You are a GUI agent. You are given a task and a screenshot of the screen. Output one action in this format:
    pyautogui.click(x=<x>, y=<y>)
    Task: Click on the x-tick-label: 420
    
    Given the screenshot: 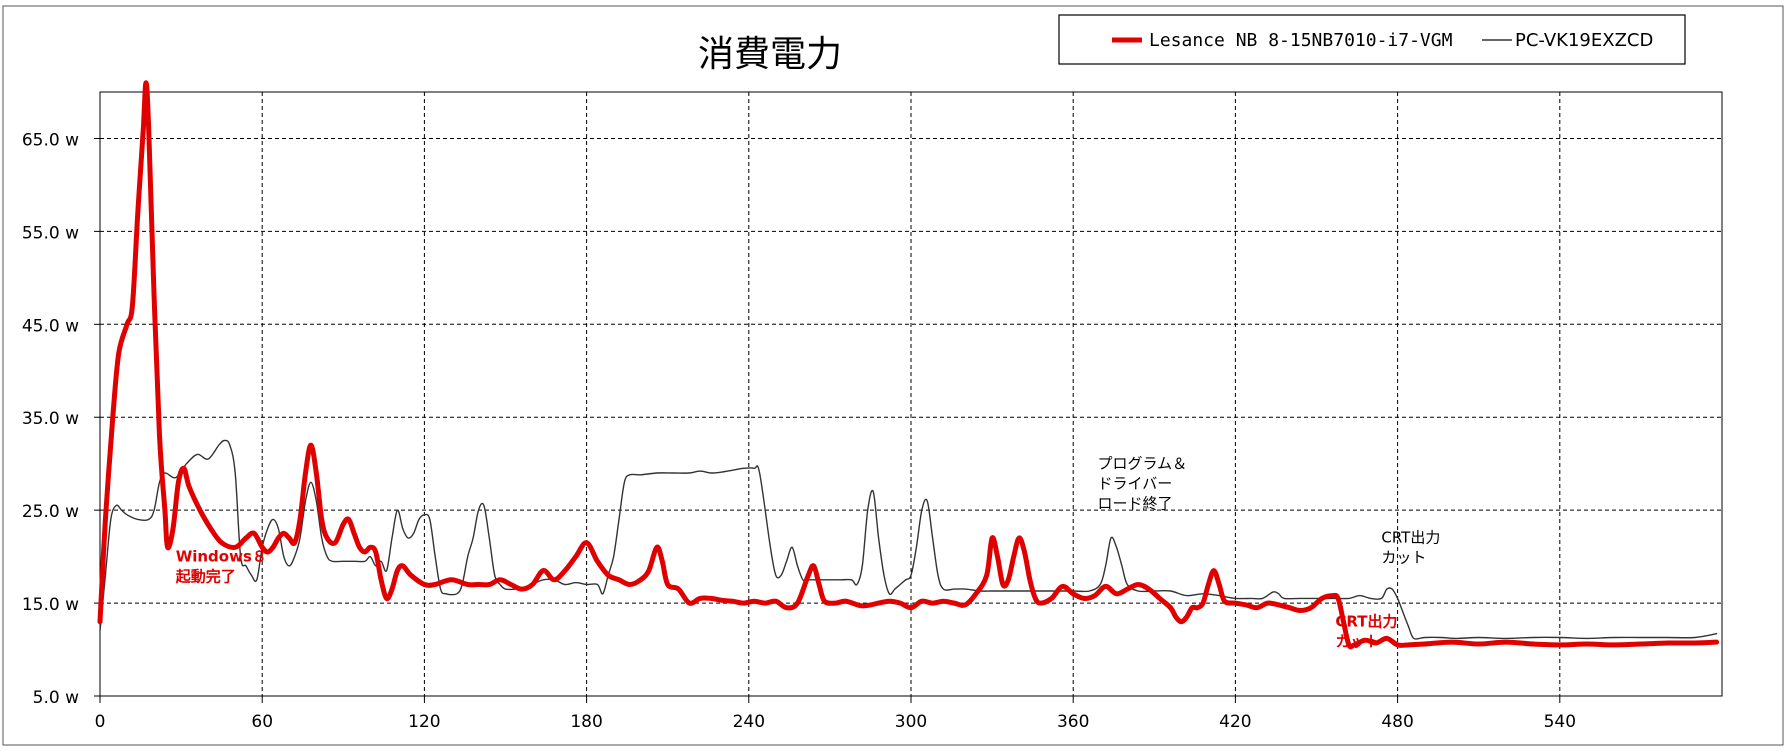 What is the action you would take?
    pyautogui.click(x=1235, y=722)
    